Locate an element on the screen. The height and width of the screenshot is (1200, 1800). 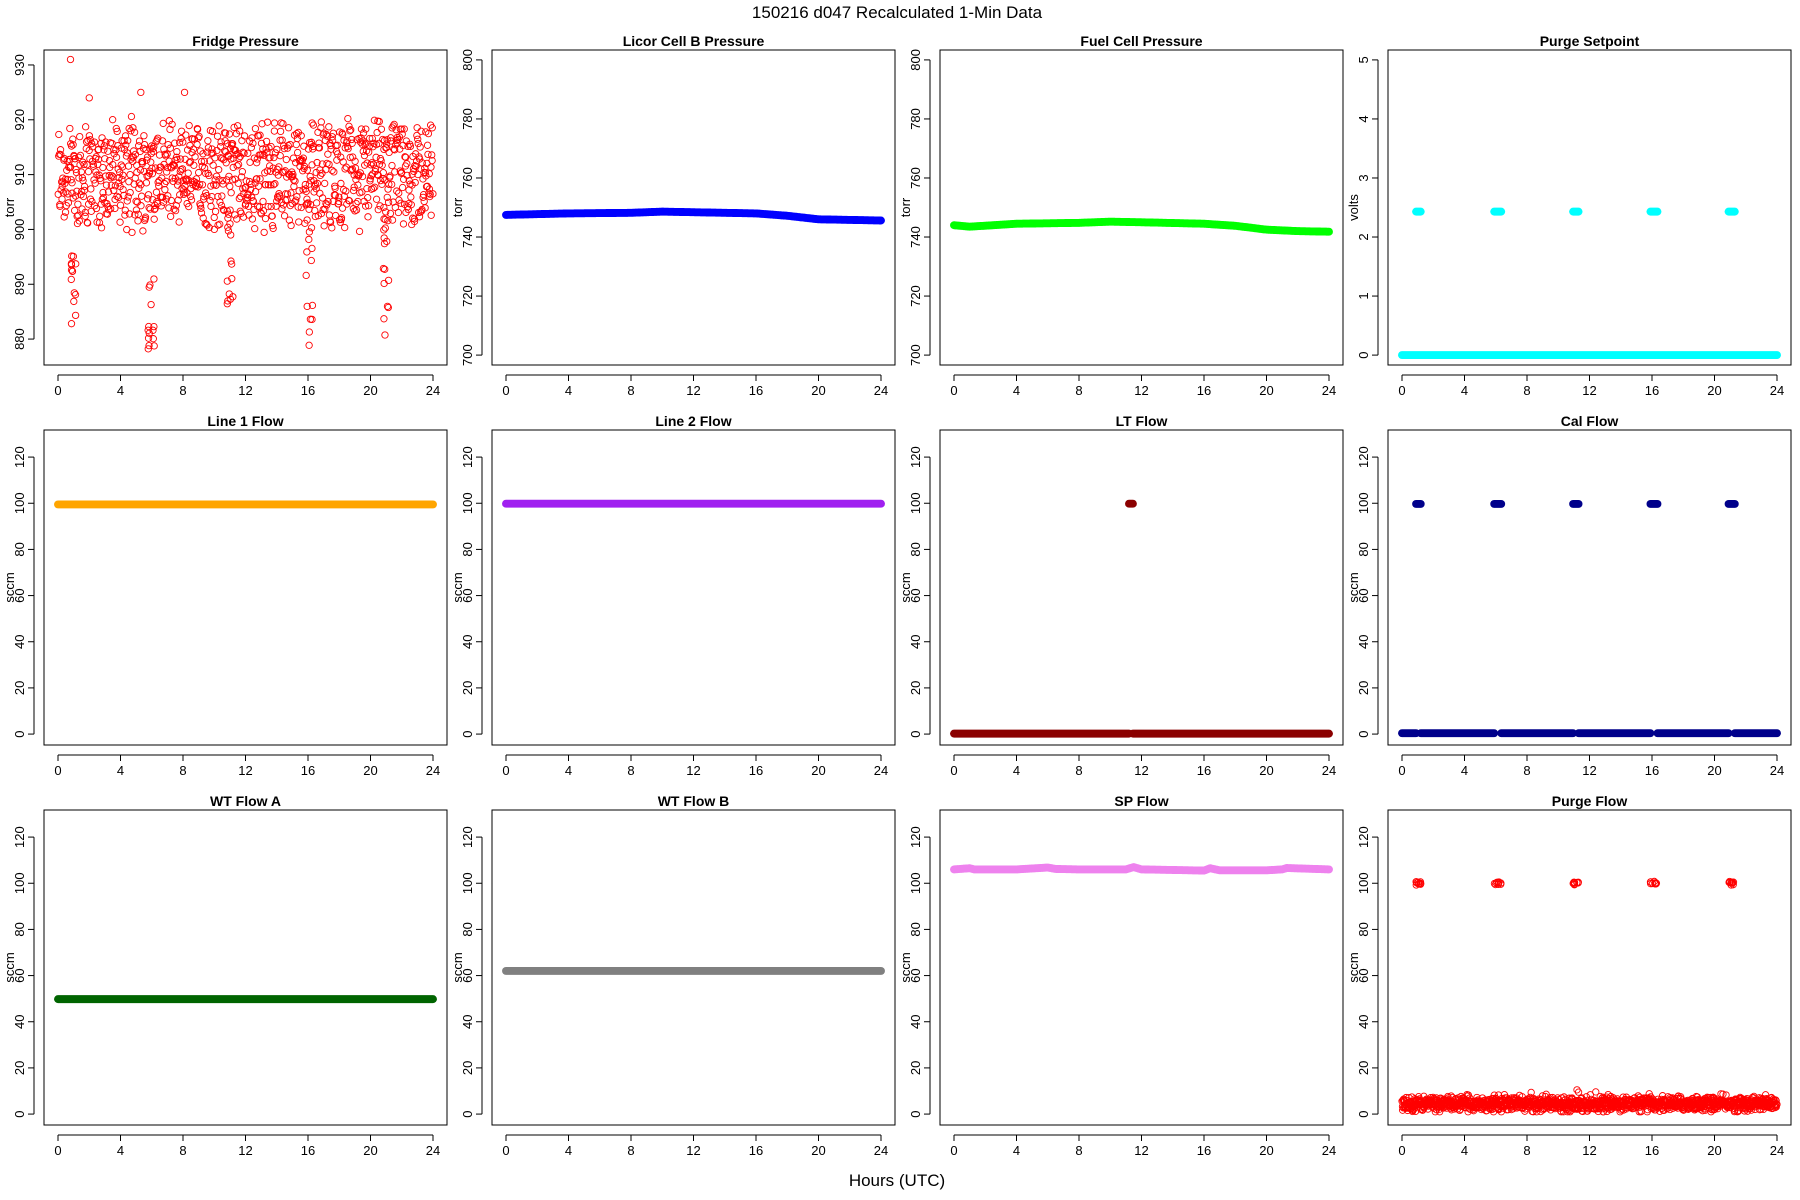
y-tick-label: 100 is located at coordinates (467, 503).